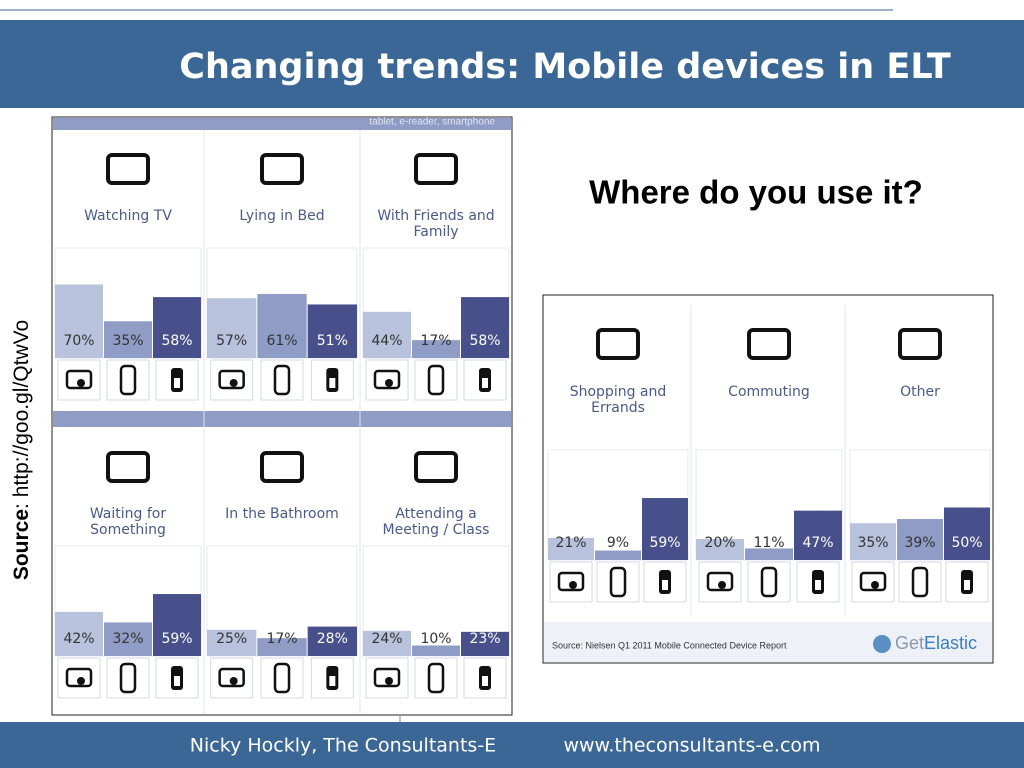 This screenshot has height=768, width=1024. Describe the element at coordinates (817, 543) in the screenshot. I see `value-label: 47%` at that location.